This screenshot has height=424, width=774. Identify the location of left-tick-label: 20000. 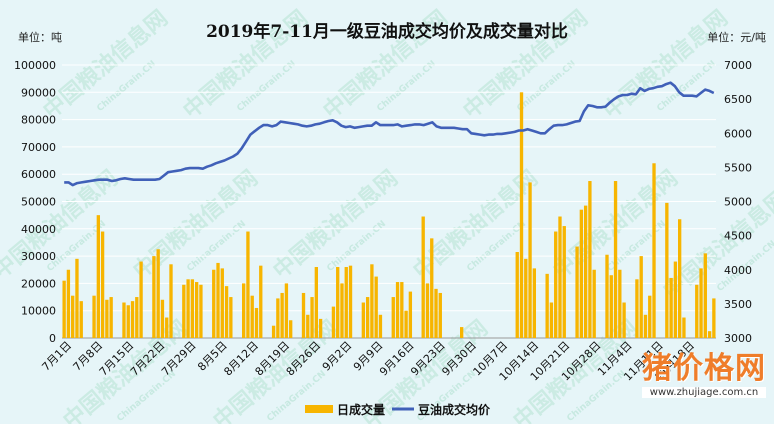
(38, 283).